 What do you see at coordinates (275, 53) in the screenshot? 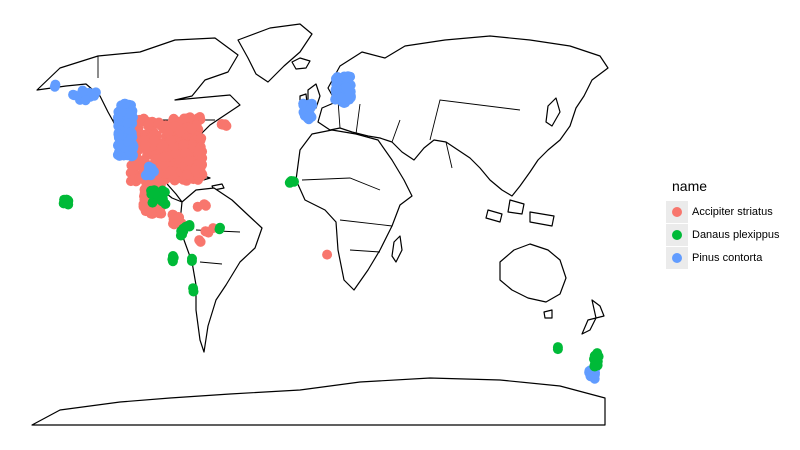
I see `greenland` at bounding box center [275, 53].